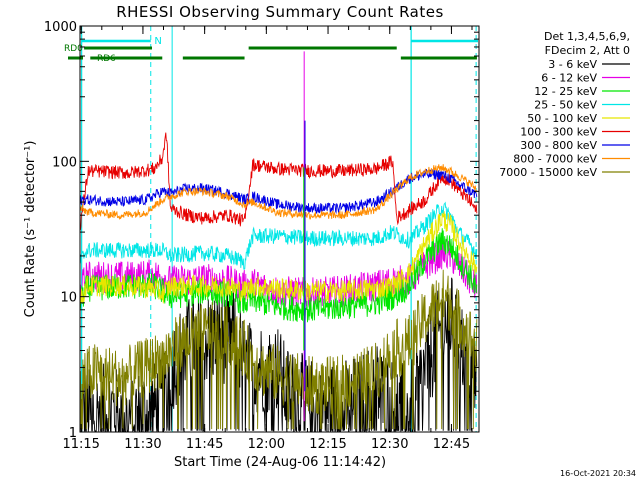 This screenshot has height=480, width=640. Describe the element at coordinates (157, 41) in the screenshot. I see `night-label: N` at that location.